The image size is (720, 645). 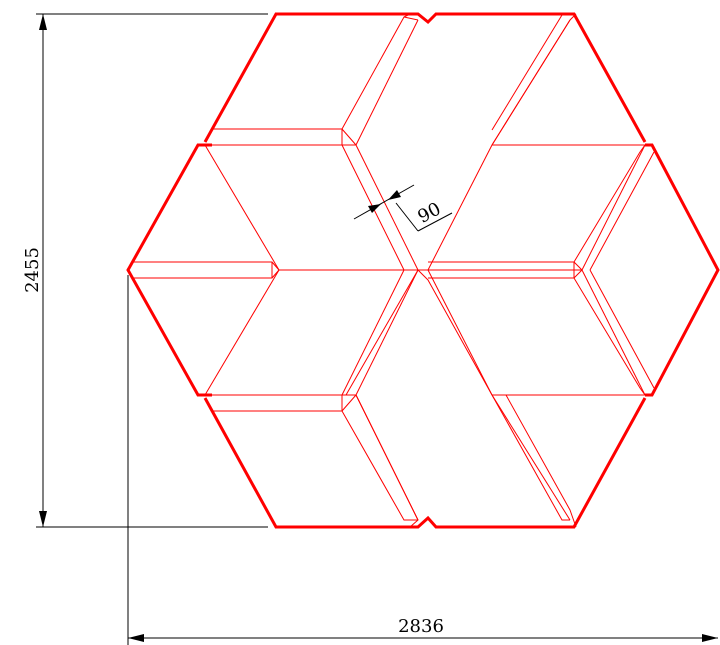 I want to click on arrow-detail-a, so click(x=374, y=208).